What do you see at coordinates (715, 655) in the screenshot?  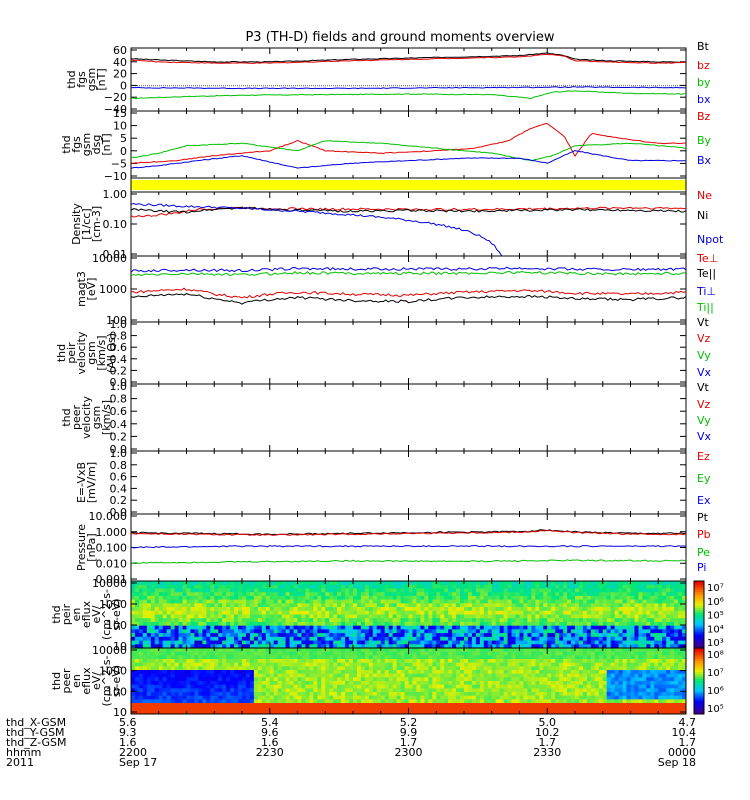 I see `colorbar-tick: 10⁸` at bounding box center [715, 655].